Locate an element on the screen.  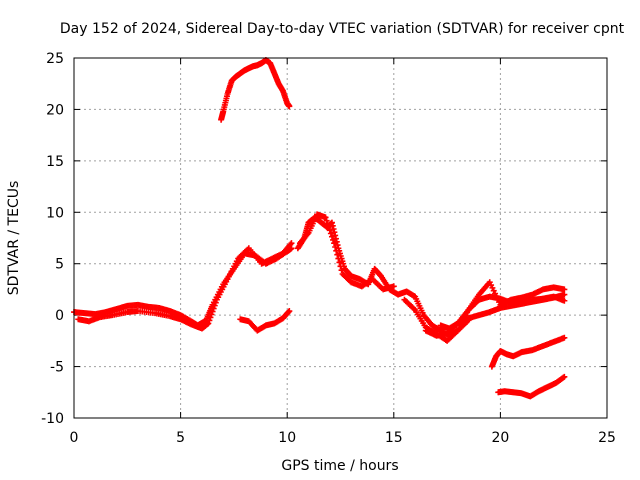
x-tick-label: 20 is located at coordinates (500, 438).